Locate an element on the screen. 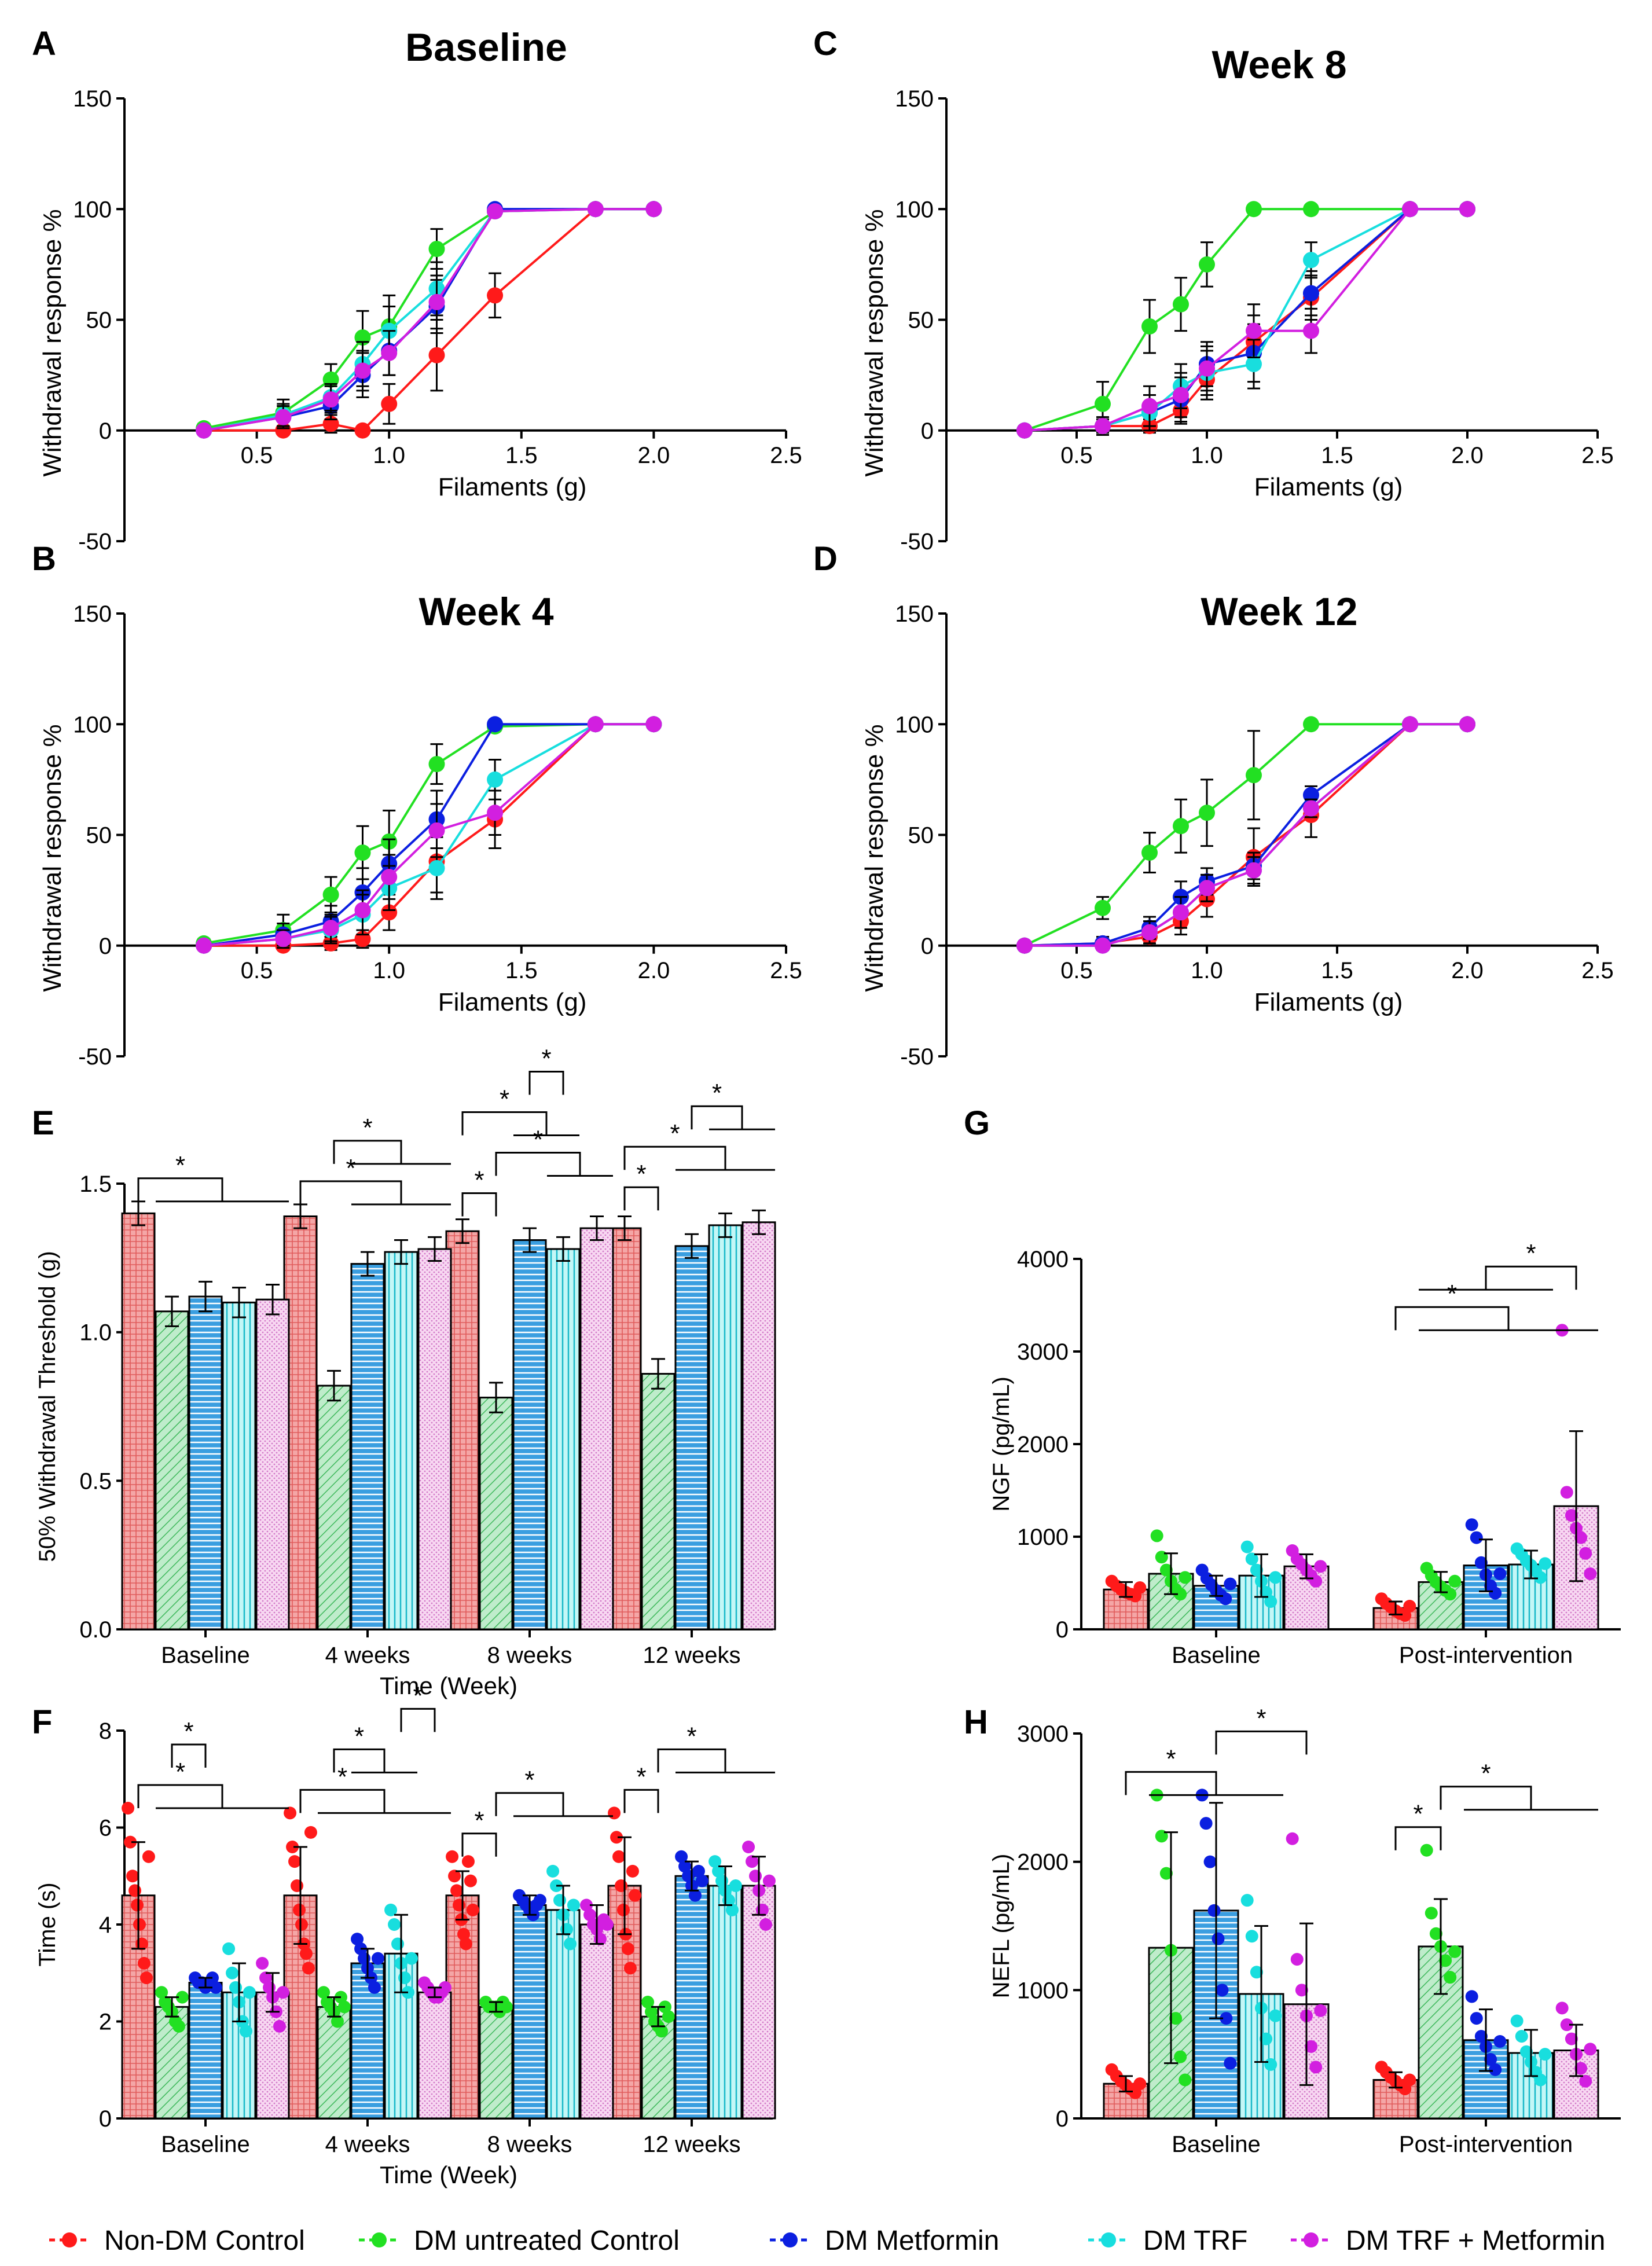 The width and height of the screenshot is (1652, 2266). legend-label: DM Metformin is located at coordinates (912, 2240).